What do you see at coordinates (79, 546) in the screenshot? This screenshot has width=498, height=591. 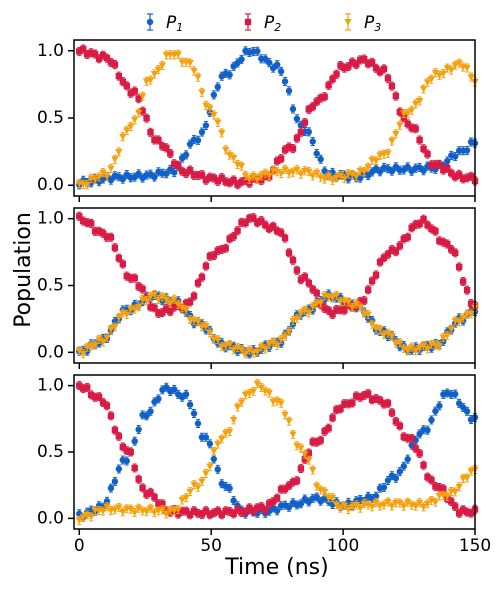 I see `x-tick-label: 0` at bounding box center [79, 546].